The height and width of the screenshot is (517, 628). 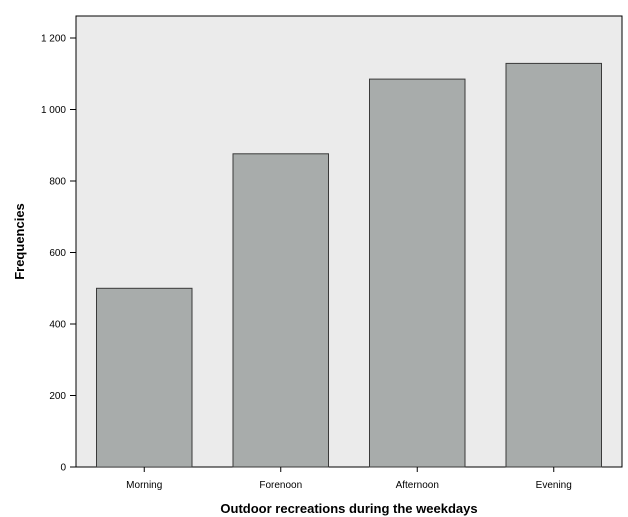 What do you see at coordinates (348, 508) in the screenshot?
I see `x-axis-title: Outdoor recreations during the weekdays` at bounding box center [348, 508].